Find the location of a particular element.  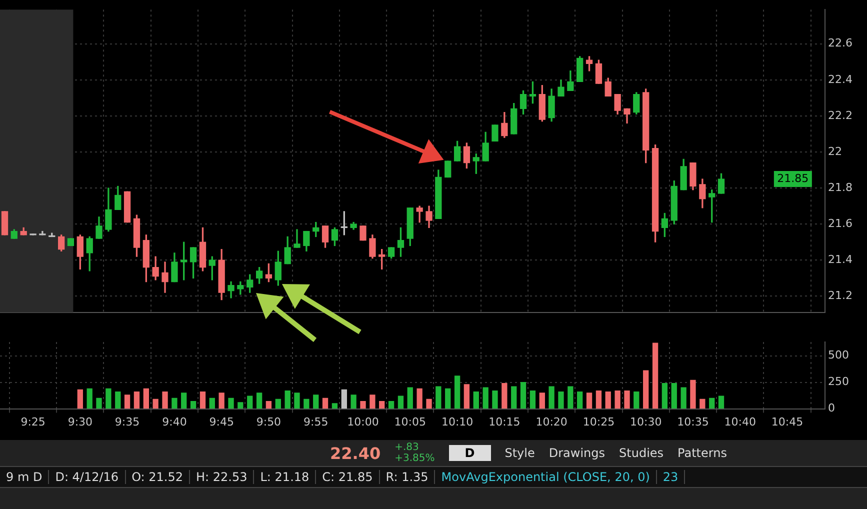

text: 23 is located at coordinates (671, 477).